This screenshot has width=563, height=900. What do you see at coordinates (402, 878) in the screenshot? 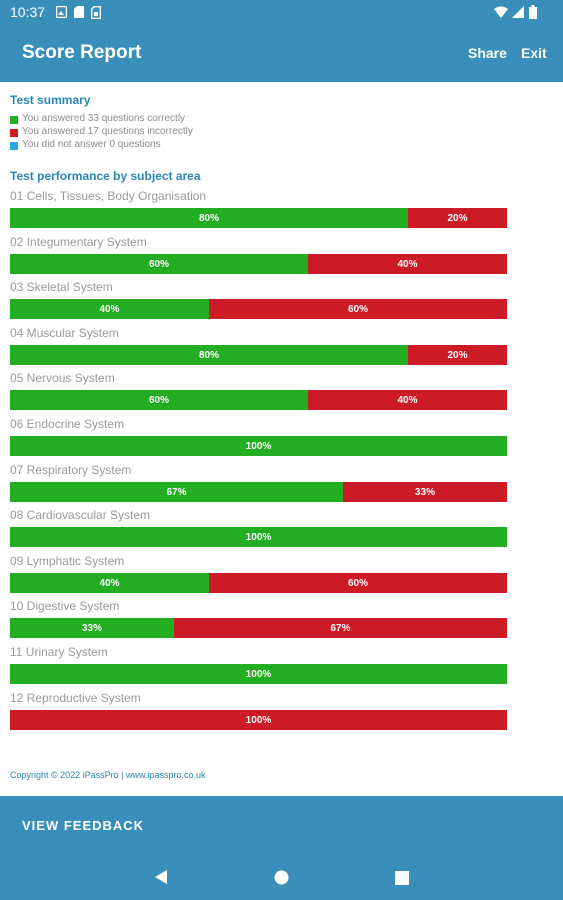
I see `recents-icon` at bounding box center [402, 878].